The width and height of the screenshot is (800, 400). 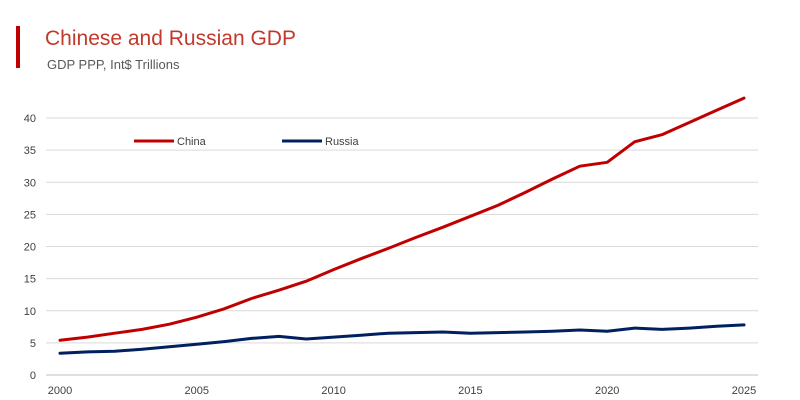 I want to click on y-tick-label: 35, so click(x=30, y=151).